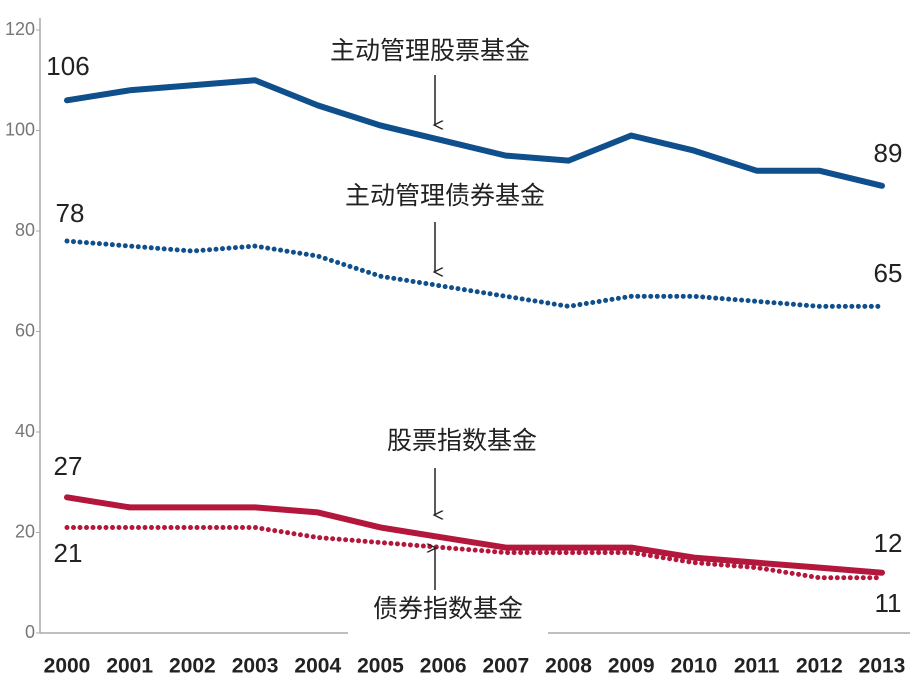 Image resolution: width=915 pixels, height=696 pixels. What do you see at coordinates (20, 29) in the screenshot?
I see `y-tick-label: 120` at bounding box center [20, 29].